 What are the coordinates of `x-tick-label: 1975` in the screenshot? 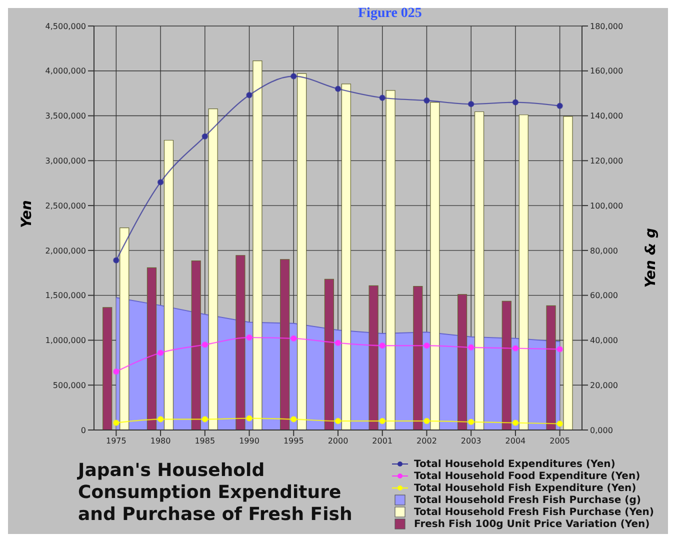 It's located at (116, 441).